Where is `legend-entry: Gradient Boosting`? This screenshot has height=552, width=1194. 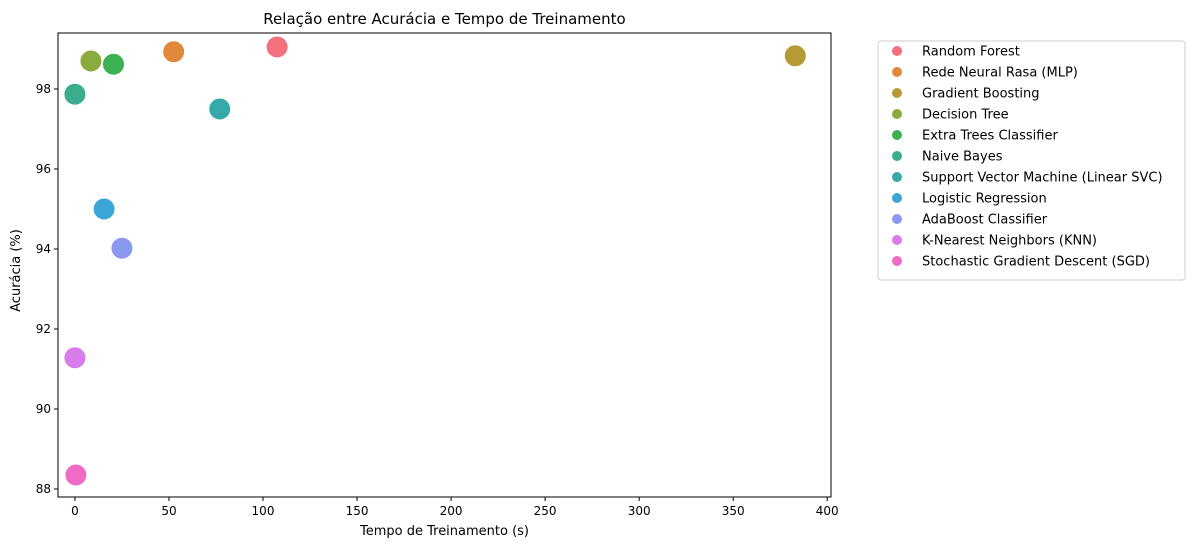
legend-entry: Gradient Boosting is located at coordinates (981, 94).